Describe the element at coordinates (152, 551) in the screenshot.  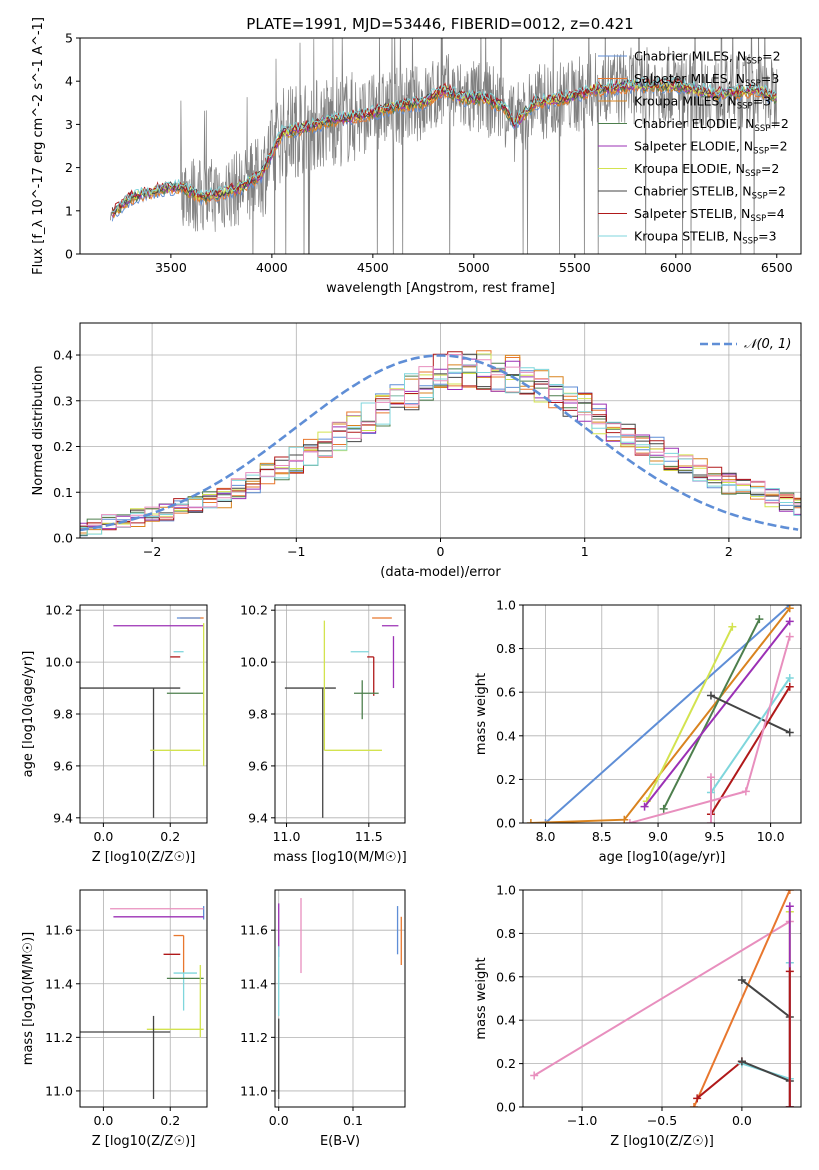
I see `x-tick-label: −2` at that location.